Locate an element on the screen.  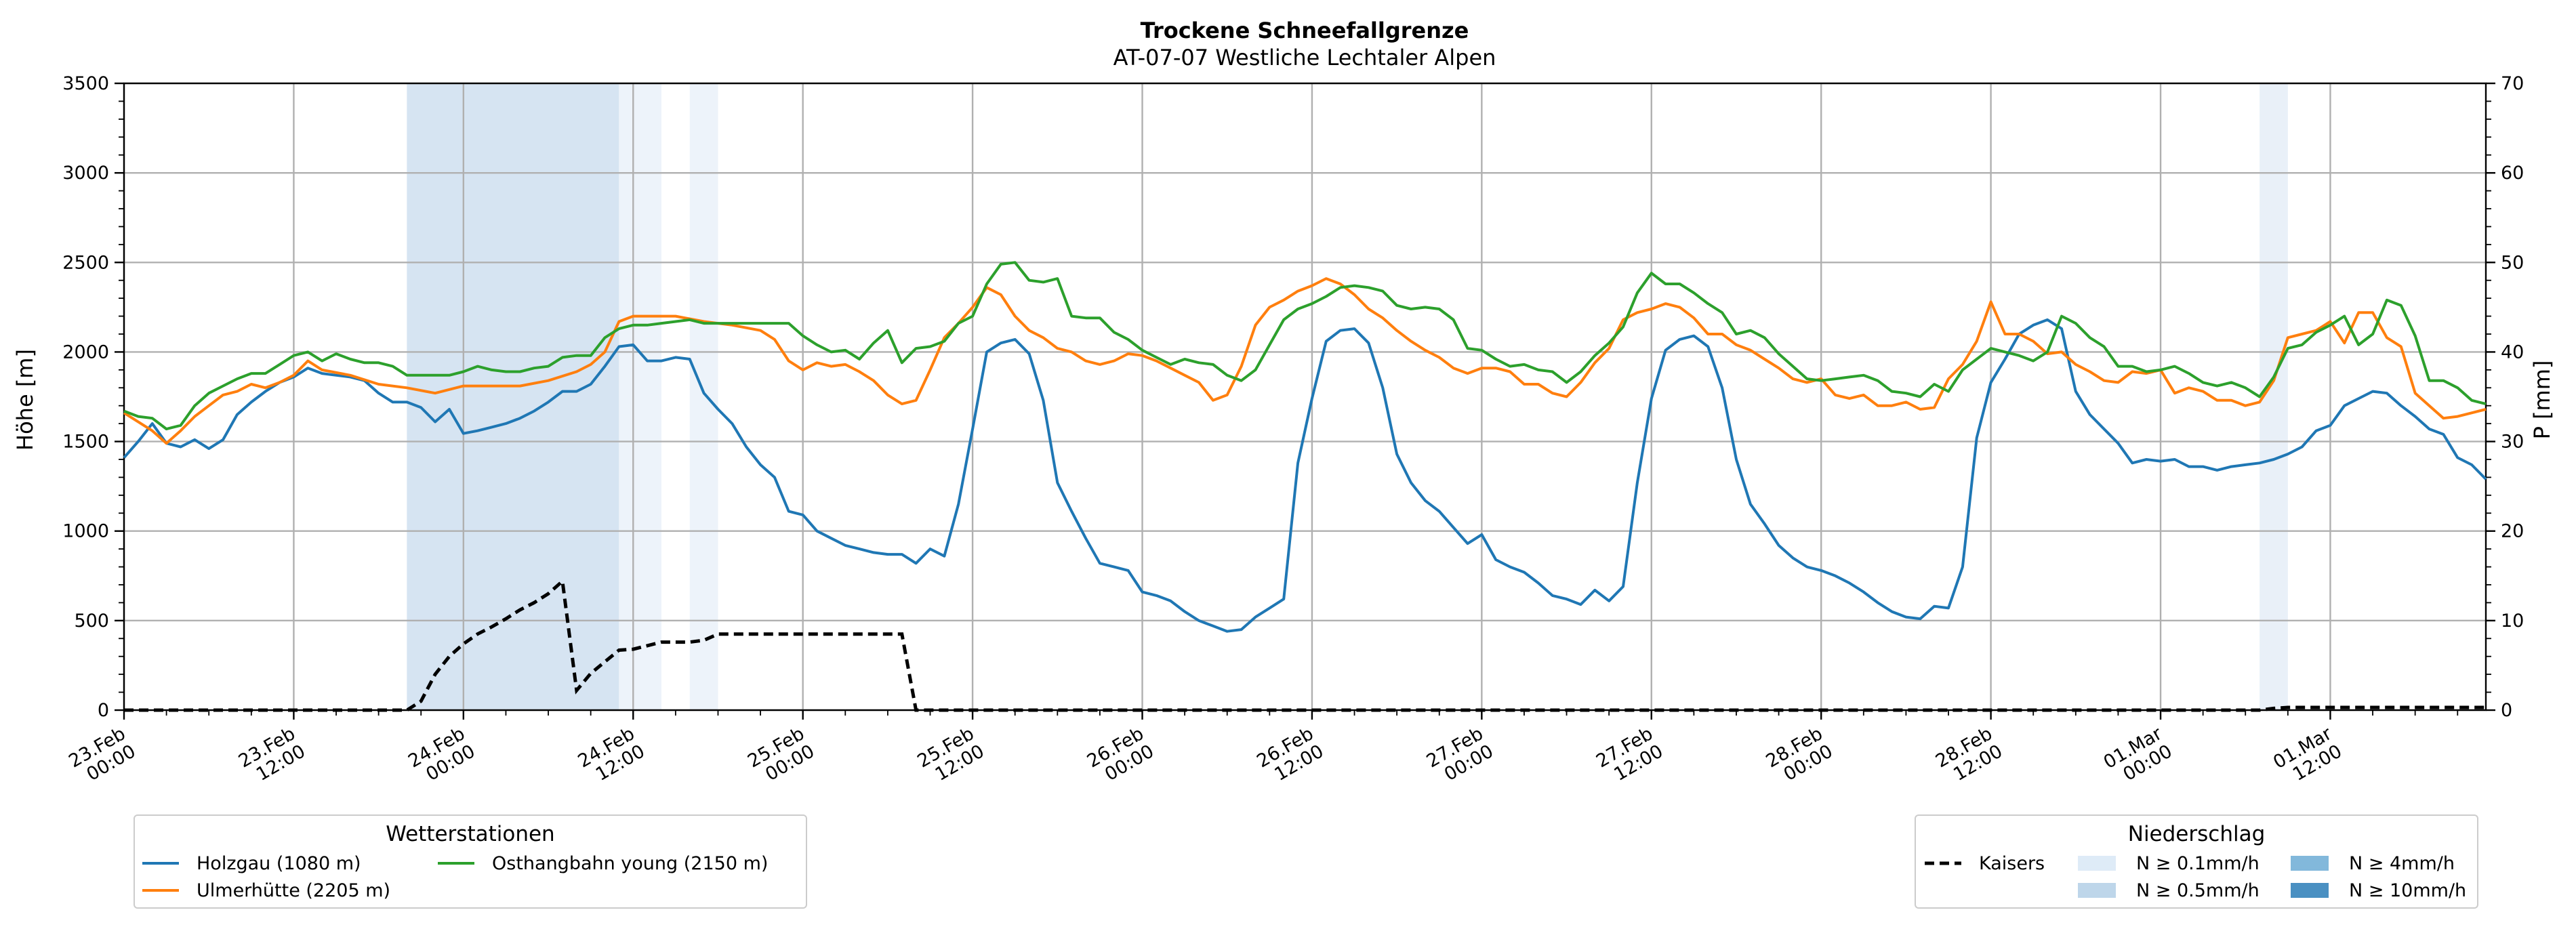
chart-subtitle: AT-07-07 Westliche Lechtaler Alpen is located at coordinates (1305, 57).